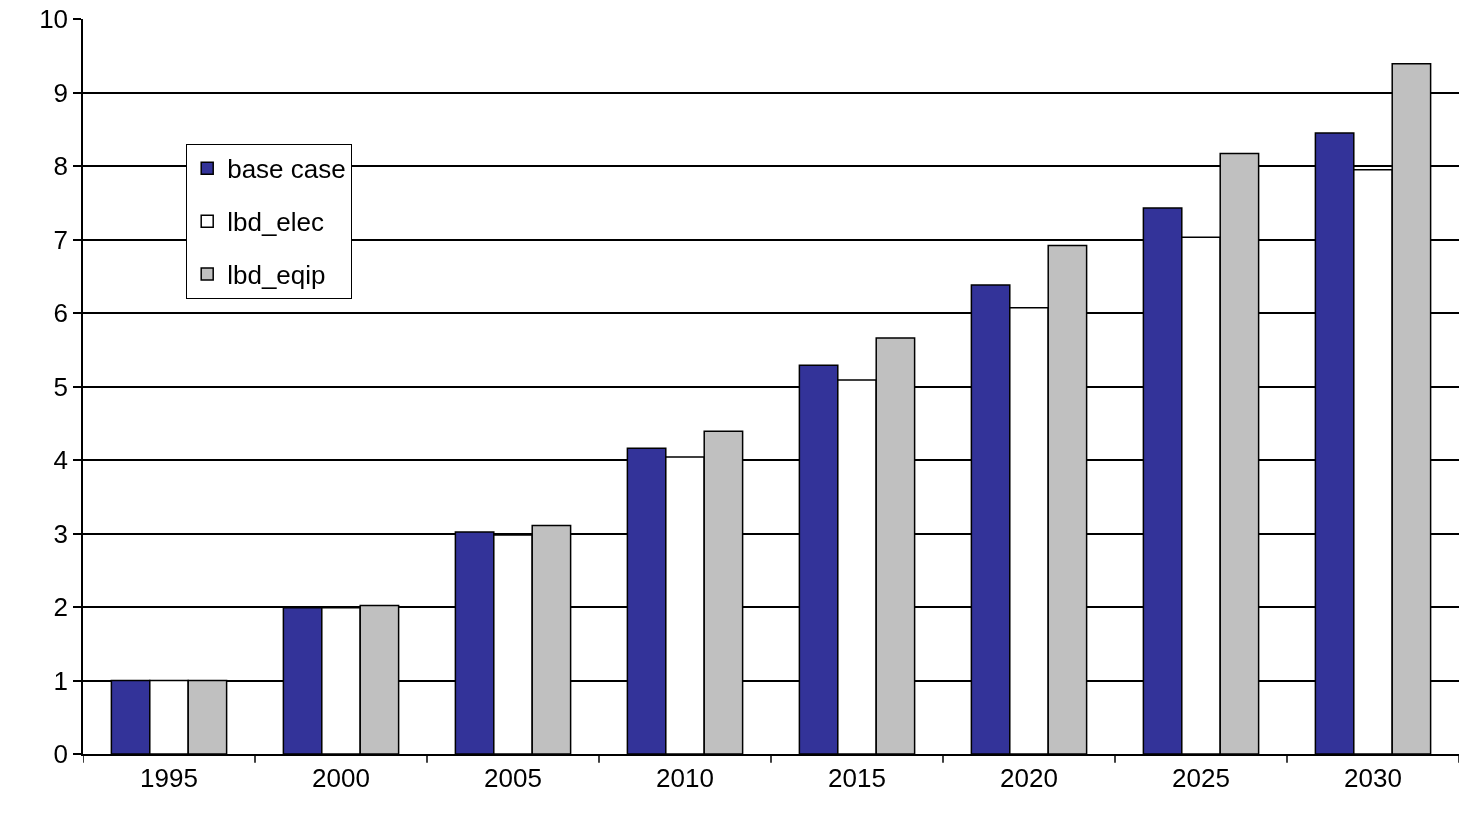 The image size is (1461, 832). Describe the element at coordinates (1201, 777) in the screenshot. I see `x-tick-label: 2025` at that location.